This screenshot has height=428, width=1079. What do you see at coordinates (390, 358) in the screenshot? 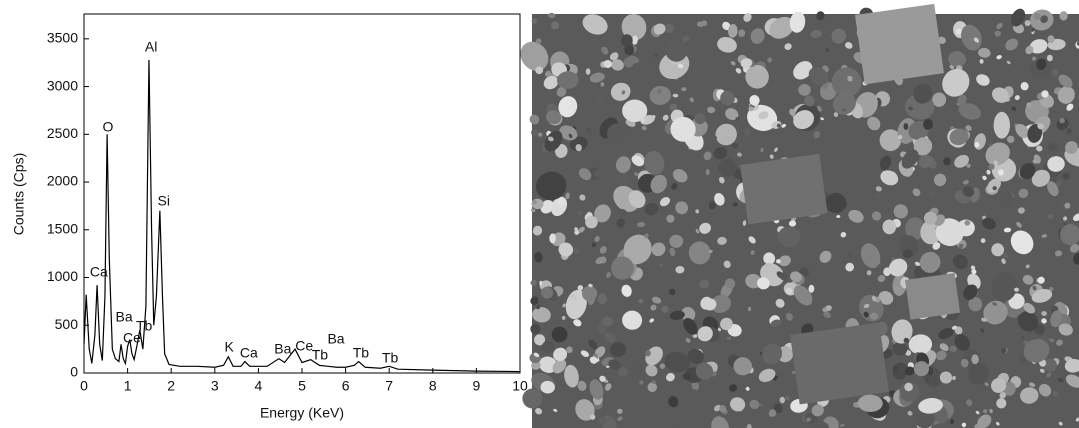
I see `peak-label: Tb` at bounding box center [390, 358].